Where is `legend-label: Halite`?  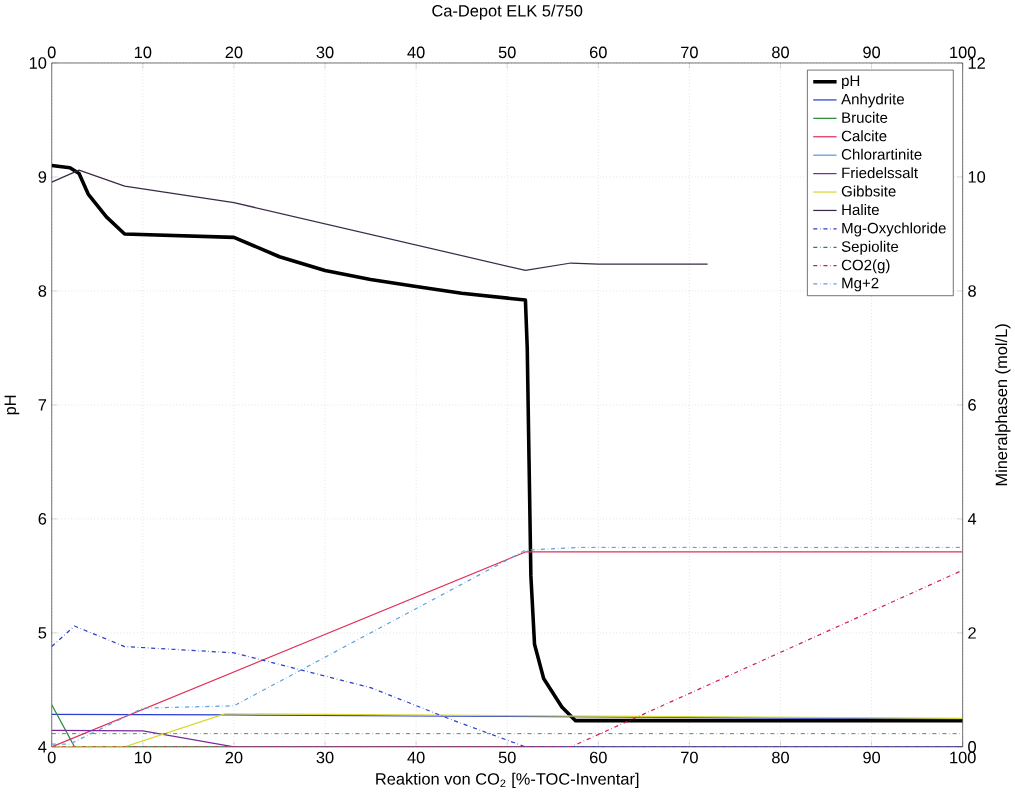
legend-label: Halite is located at coordinates (860, 210).